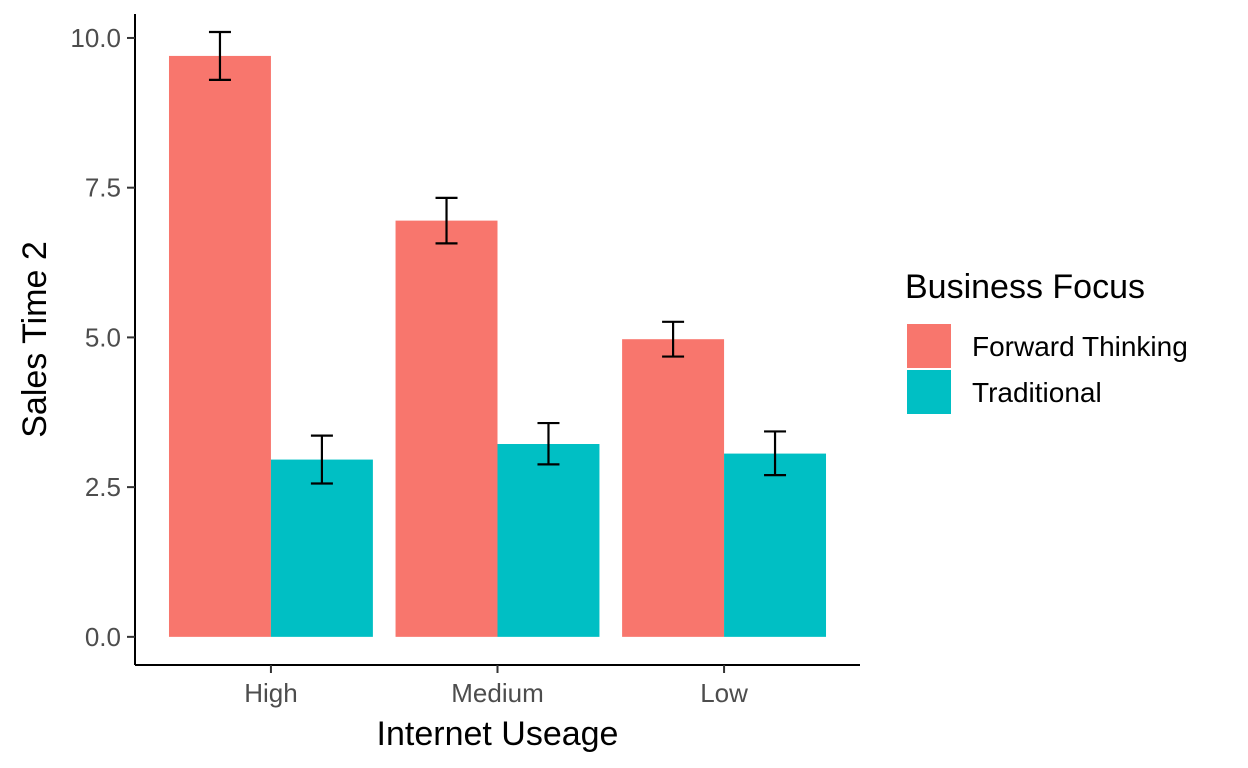 Image resolution: width=1248 pixels, height=768 pixels. Describe the element at coordinates (498, 734) in the screenshot. I see `x-axis-title: Internet Useage` at that location.